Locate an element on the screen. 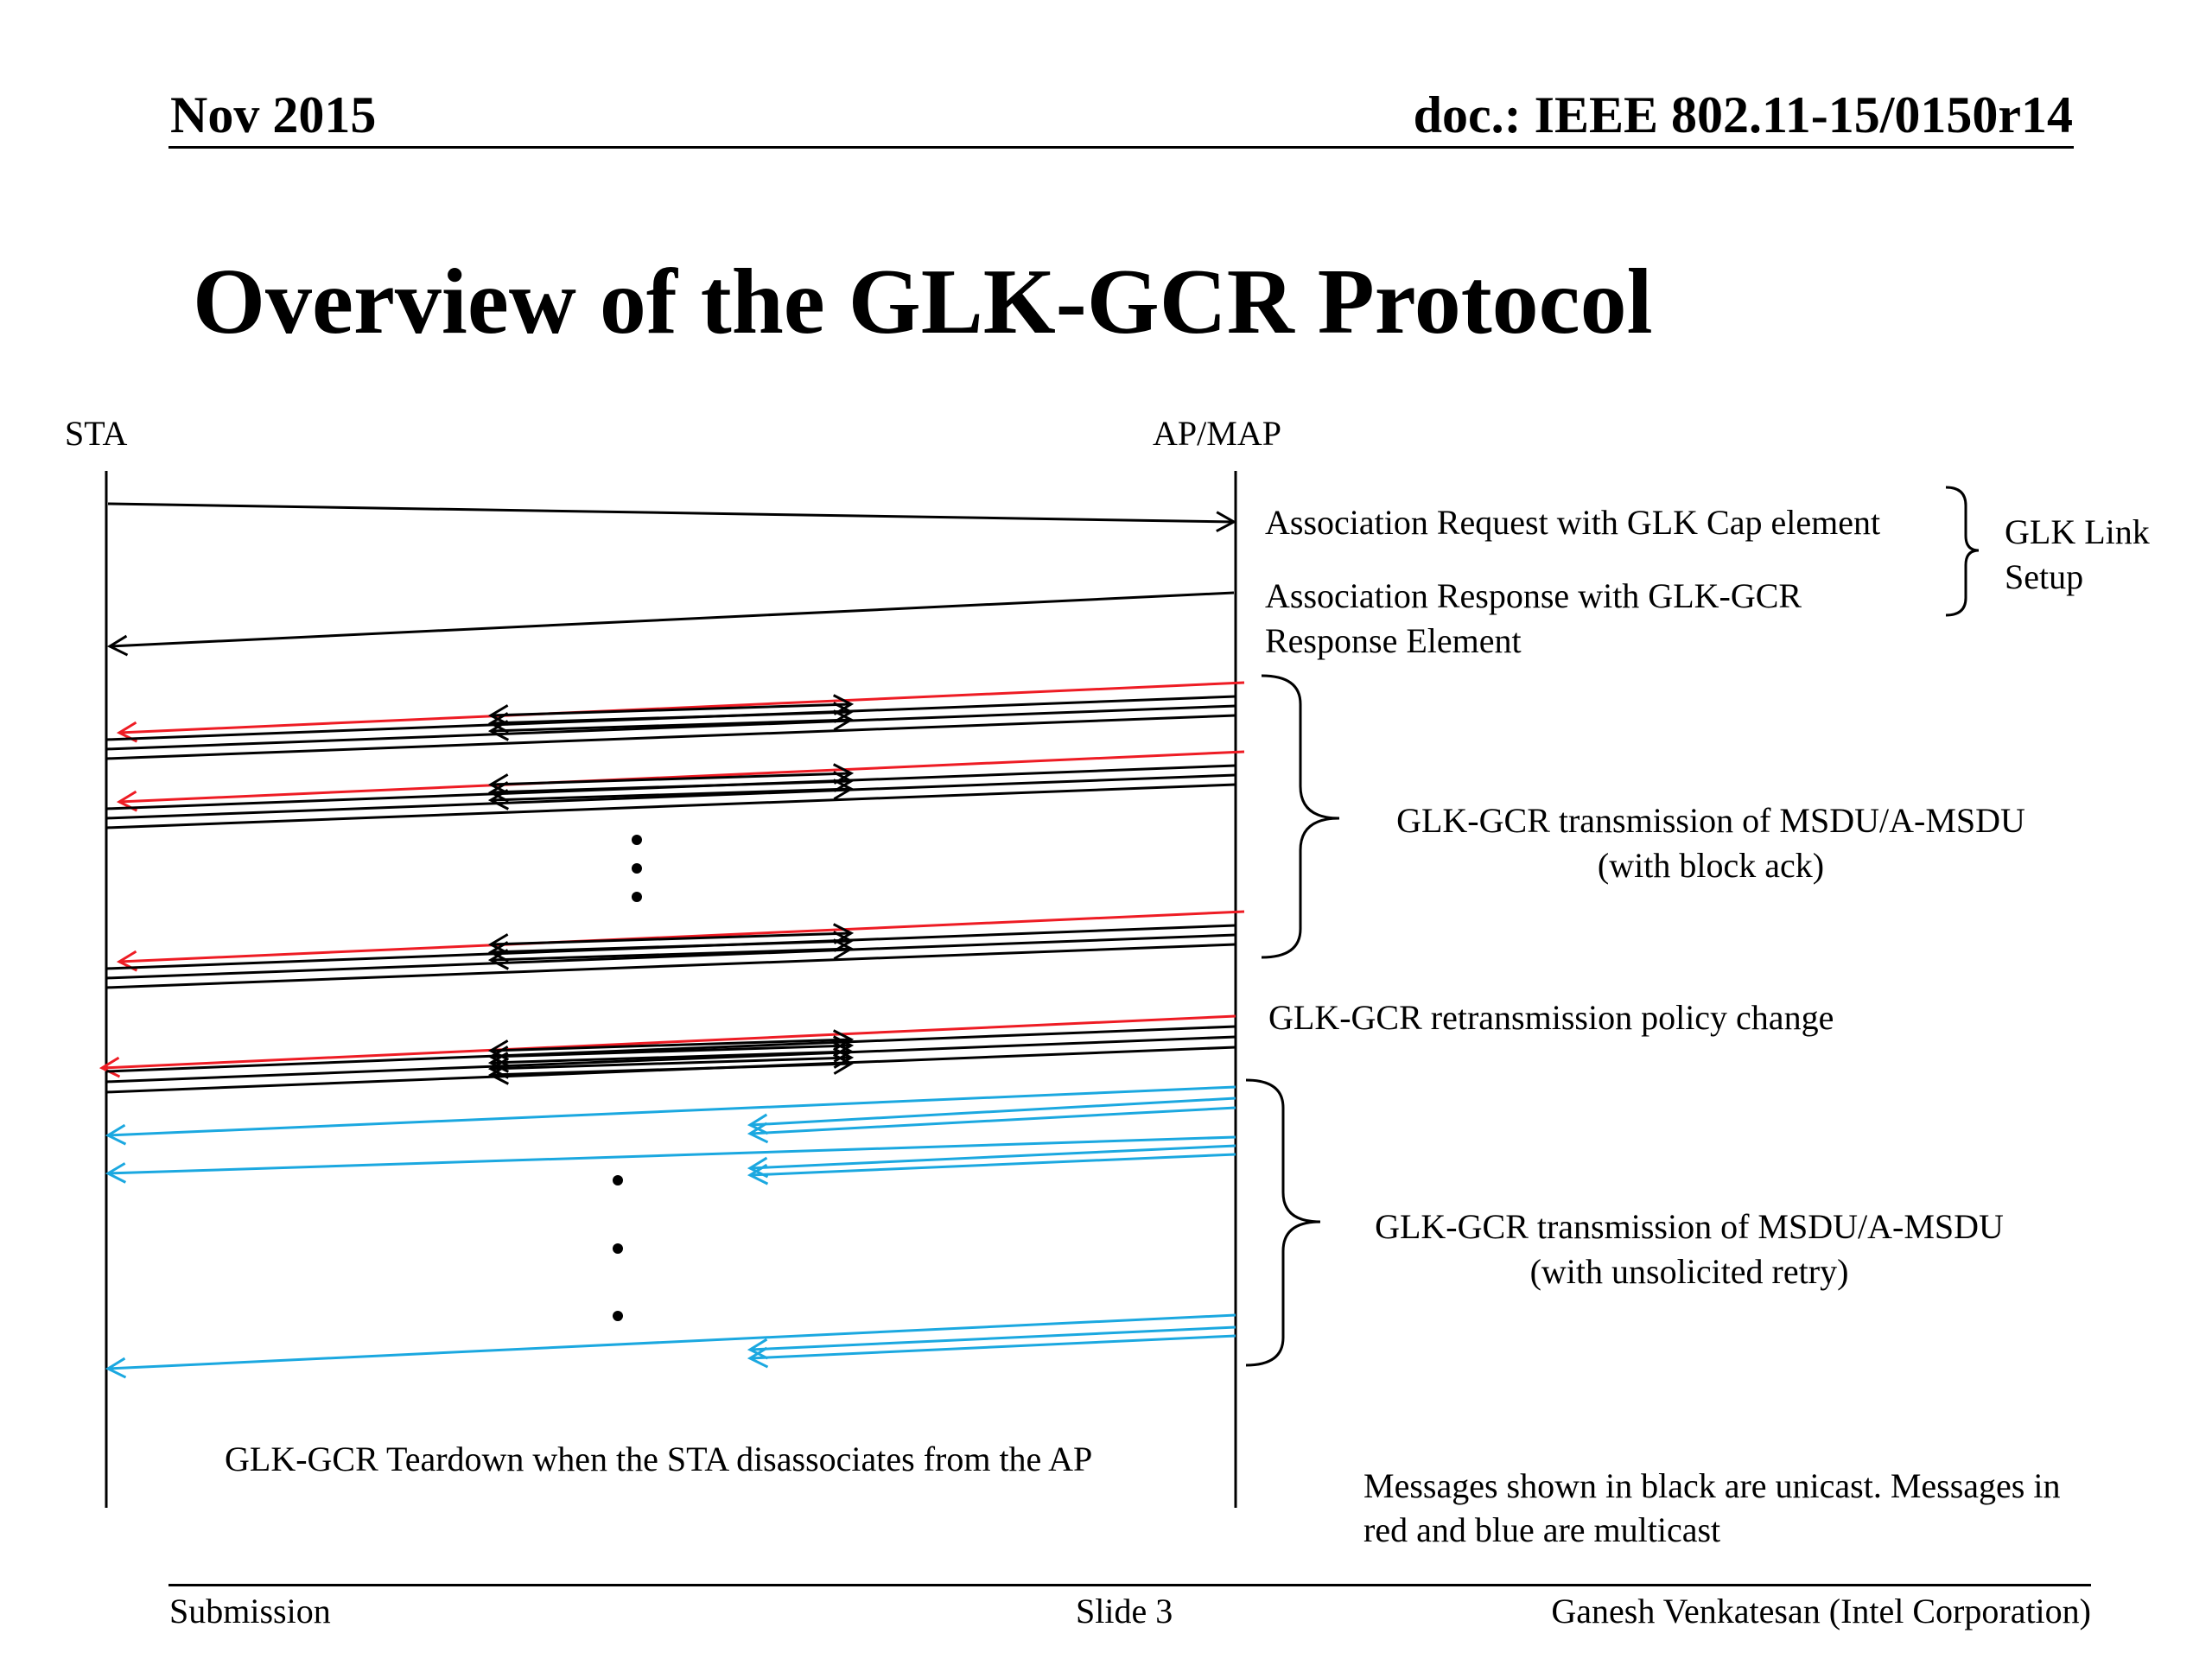 The width and height of the screenshot is (2212, 1659). unsolicited-label-line2: (with unsolicited retry) is located at coordinates (1689, 1271).